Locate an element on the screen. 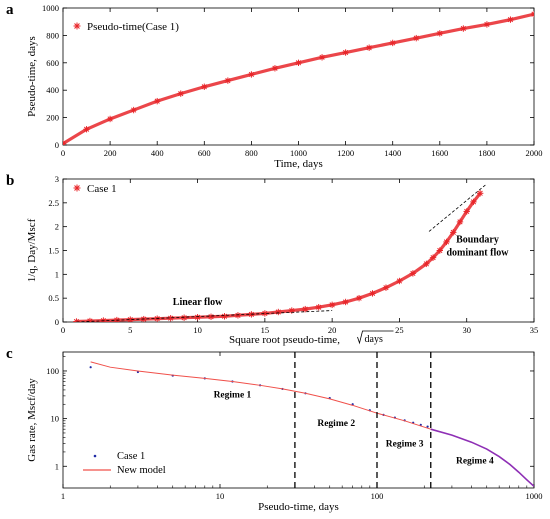 This screenshot has height=519, width=550. sqrt-symbol is located at coordinates (375, 337).